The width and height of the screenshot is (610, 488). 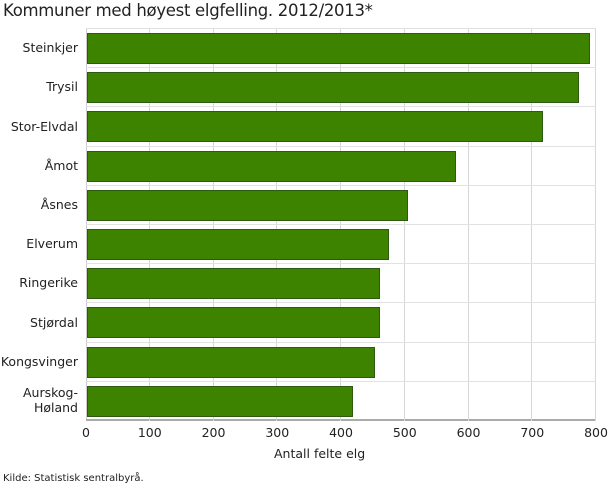 What do you see at coordinates (468, 432) in the screenshot?
I see `x-tick-label: 600` at bounding box center [468, 432].